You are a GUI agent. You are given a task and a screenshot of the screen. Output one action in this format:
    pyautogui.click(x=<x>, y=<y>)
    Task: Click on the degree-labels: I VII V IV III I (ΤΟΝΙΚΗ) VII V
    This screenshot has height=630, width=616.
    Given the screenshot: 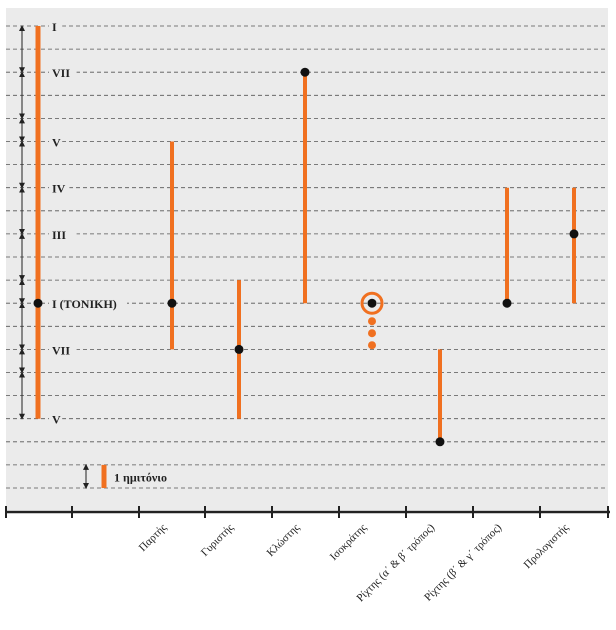 What is the action you would take?
    pyautogui.click(x=88, y=222)
    